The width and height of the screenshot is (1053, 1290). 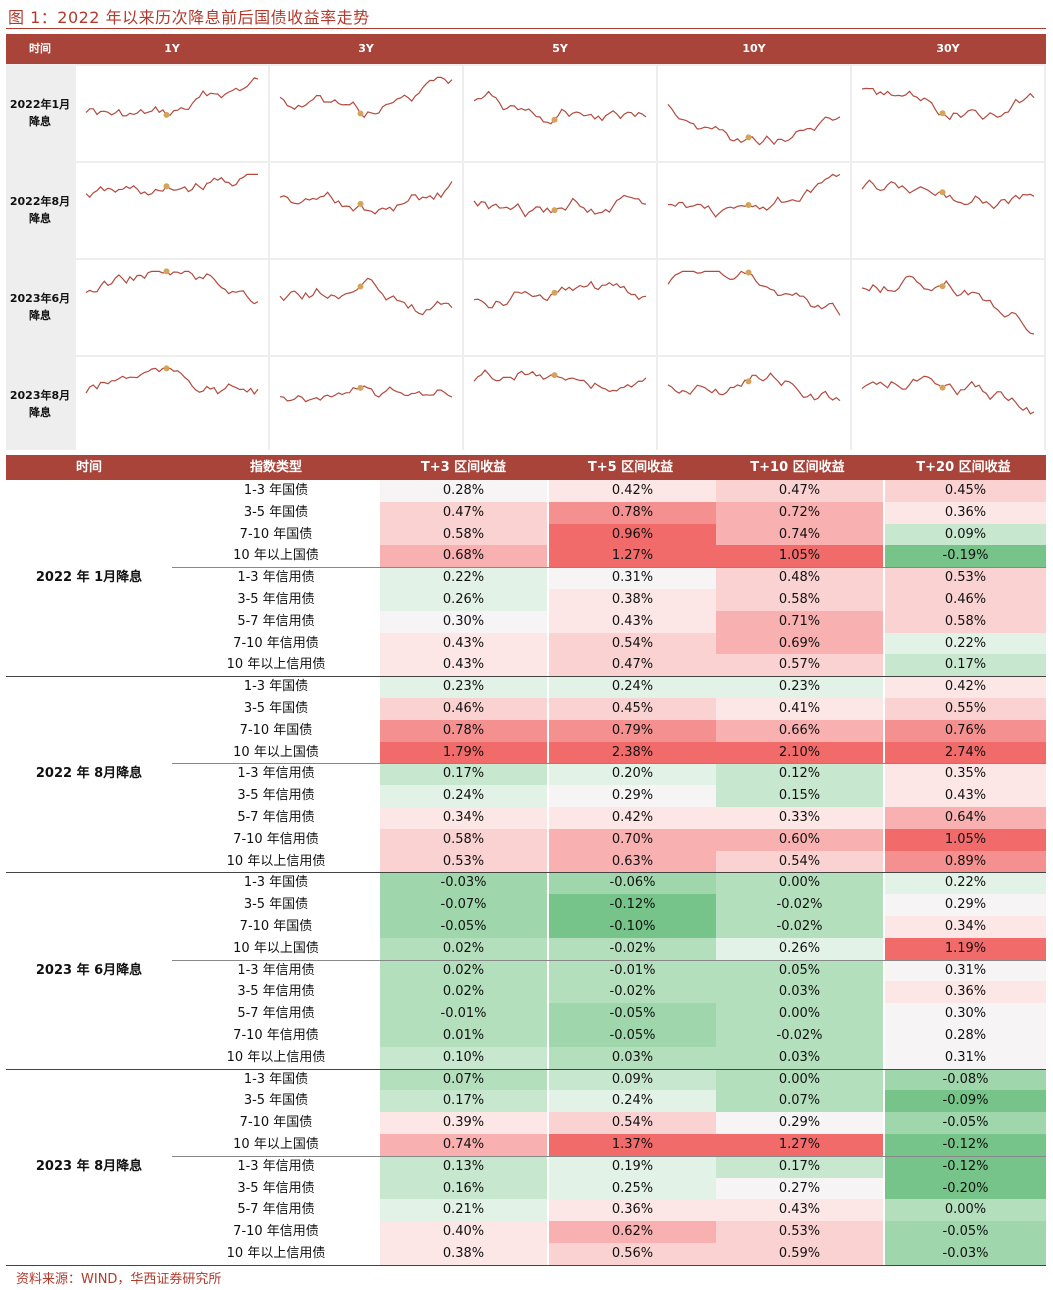 What do you see at coordinates (630, 467) in the screenshot?
I see `table-header-t5: T+5 区间收益` at bounding box center [630, 467].